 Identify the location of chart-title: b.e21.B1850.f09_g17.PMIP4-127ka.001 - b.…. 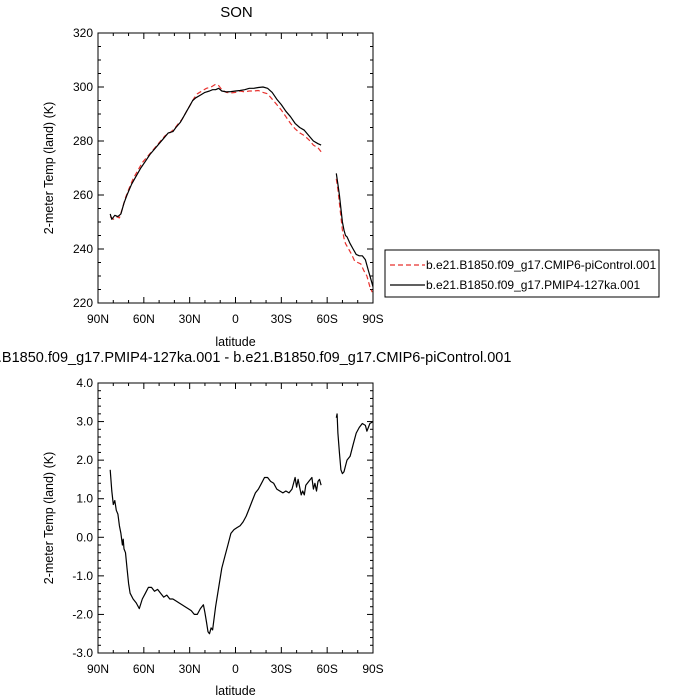
(255, 358).